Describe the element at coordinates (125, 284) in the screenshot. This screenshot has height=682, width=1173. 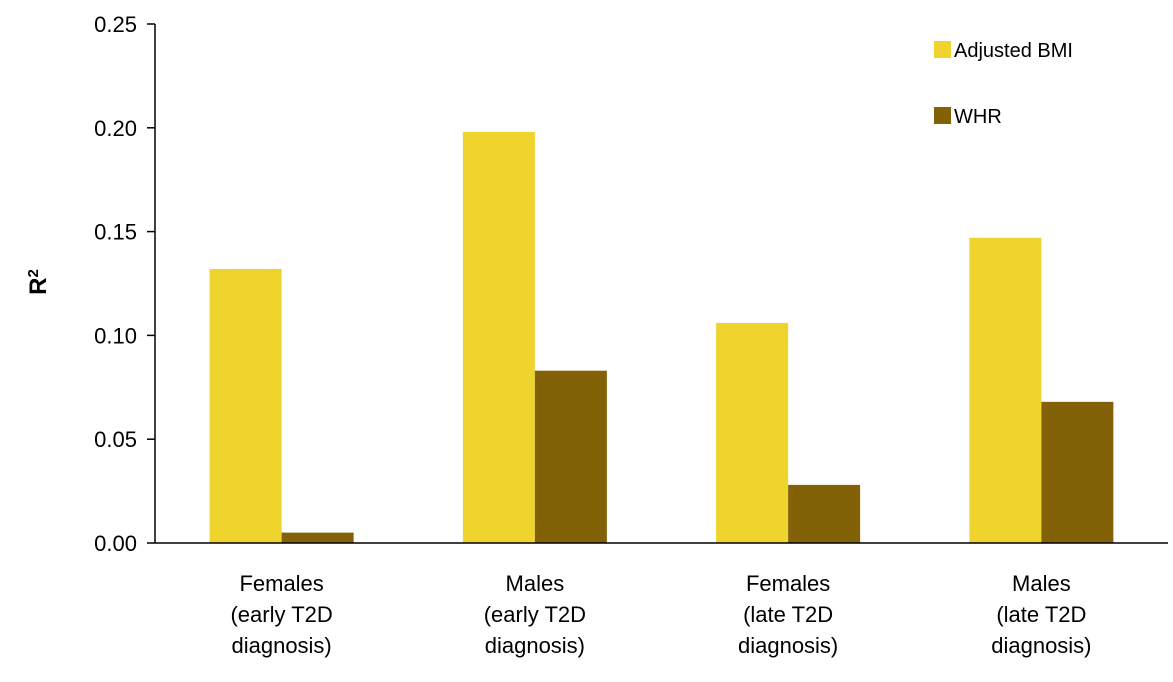
I see `y-axis: 0.00 0.05 0.10 0.15 0.20 0.25` at that location.